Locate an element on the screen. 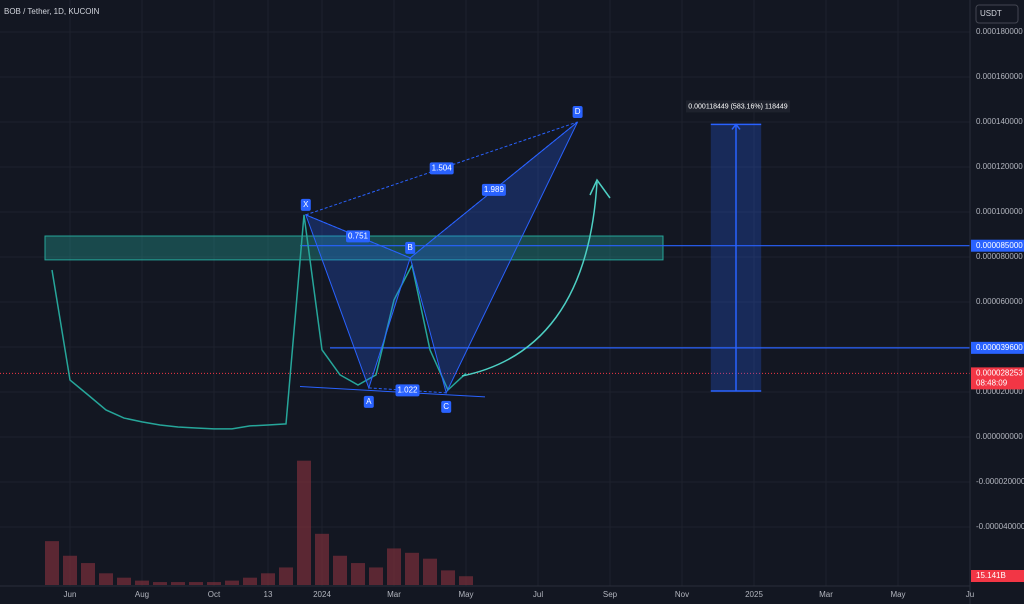 The image size is (1024, 604). y-tick-label: 0.000060000 is located at coordinates (999, 301).